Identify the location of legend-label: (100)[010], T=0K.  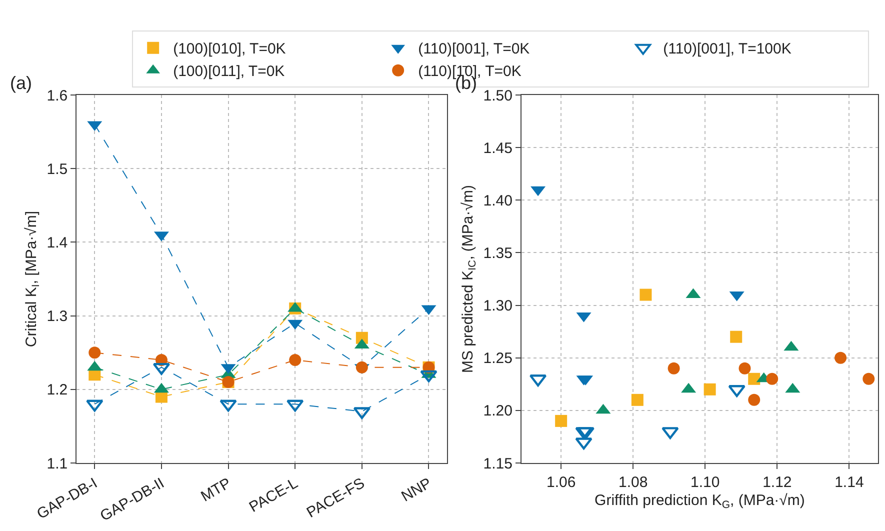
(229, 49).